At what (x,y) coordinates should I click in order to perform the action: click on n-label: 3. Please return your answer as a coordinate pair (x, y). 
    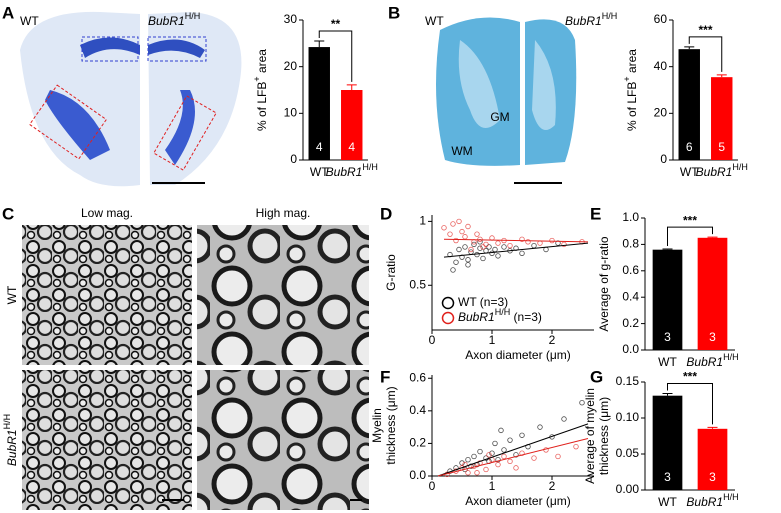
    Looking at the image, I should click on (712, 337).